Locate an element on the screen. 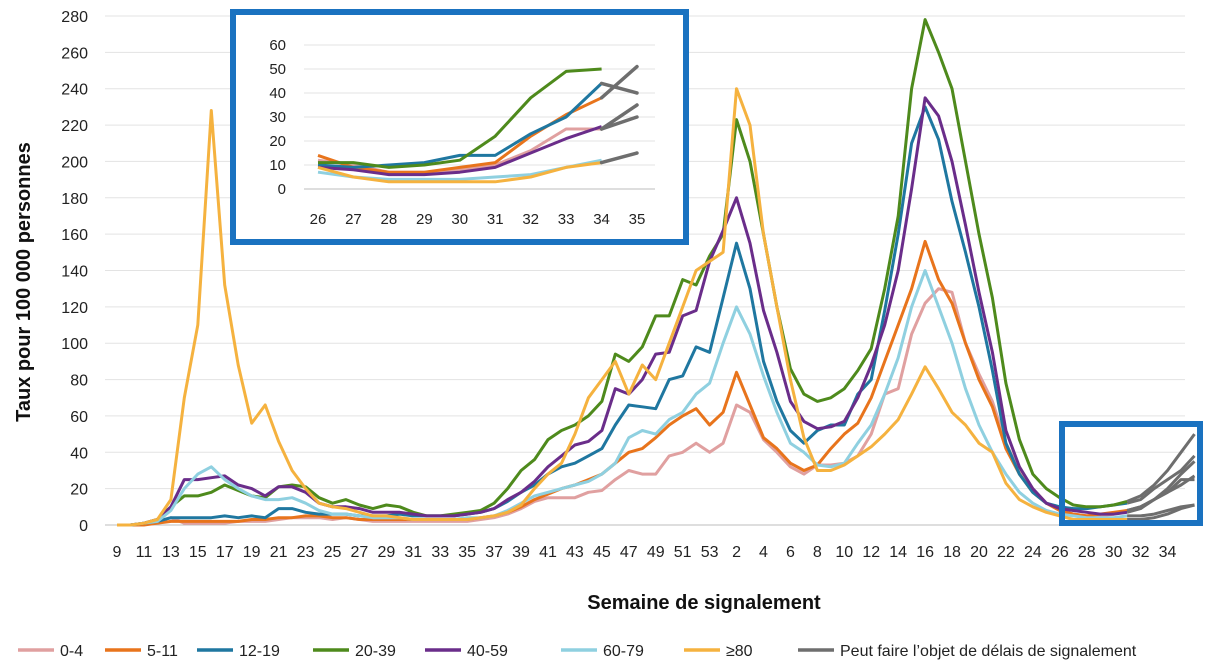 The width and height of the screenshot is (1228, 665). inset-panel-background is located at coordinates (459, 127).